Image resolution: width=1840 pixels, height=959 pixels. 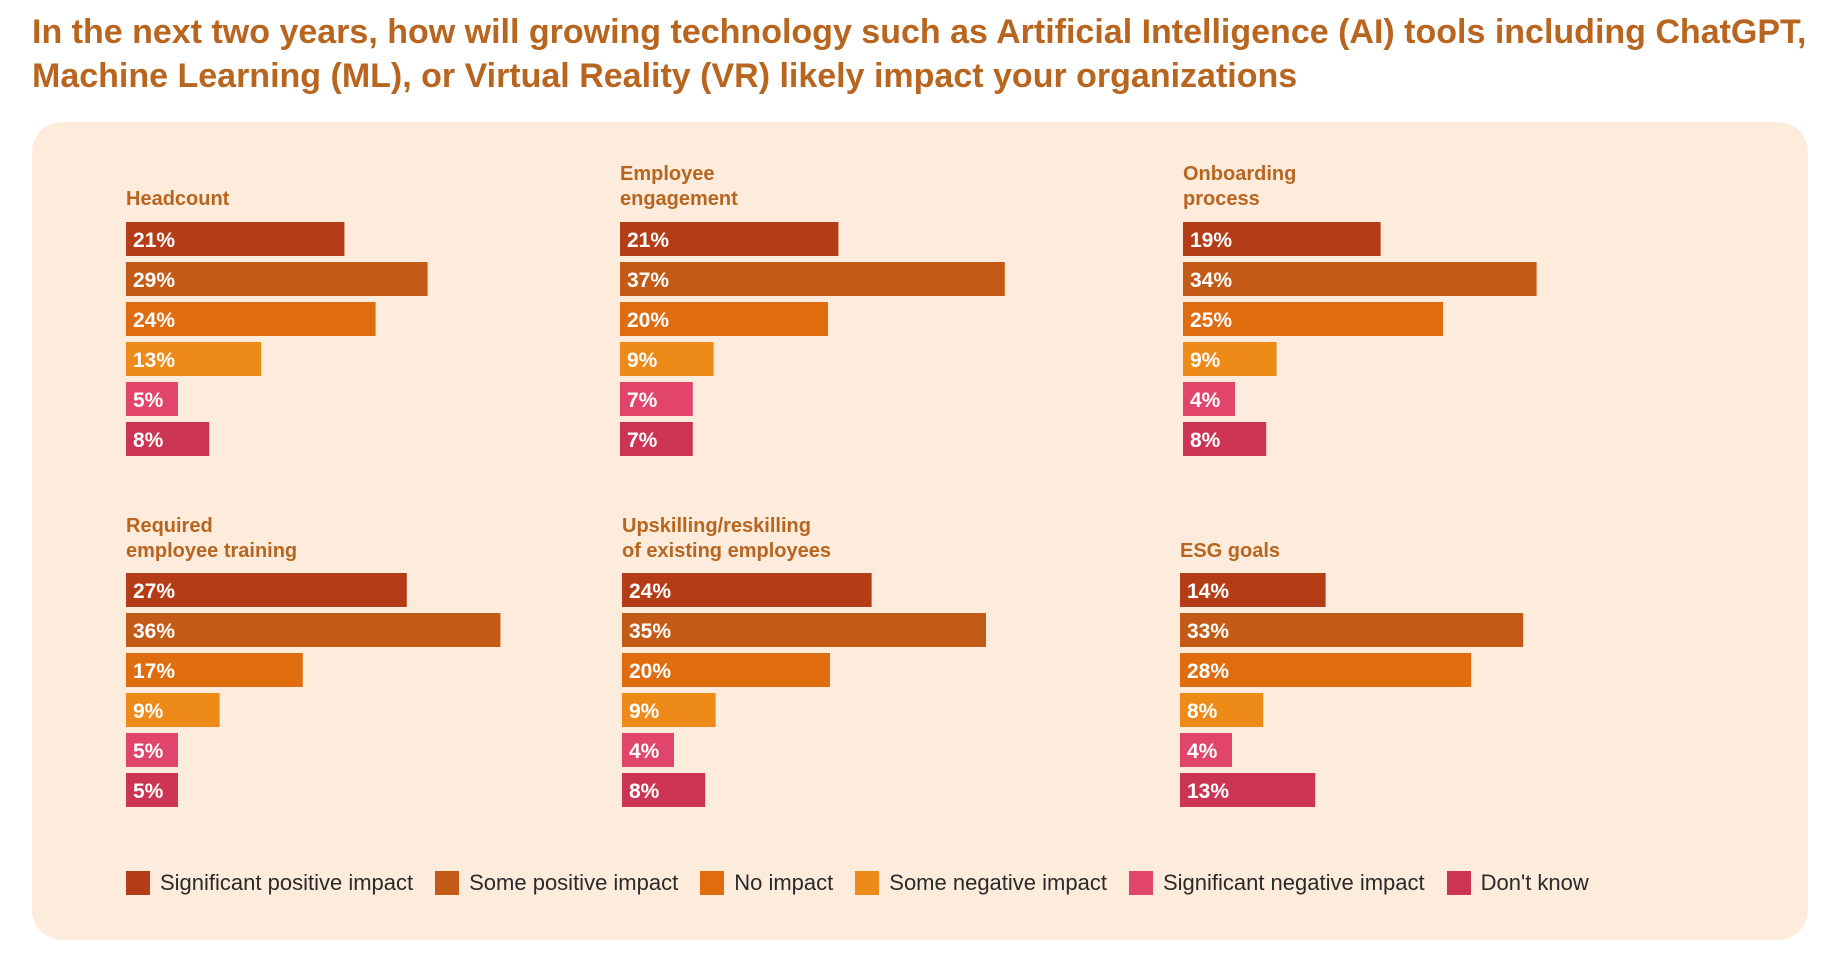 I want to click on chart-title: employee training, so click(x=211, y=551).